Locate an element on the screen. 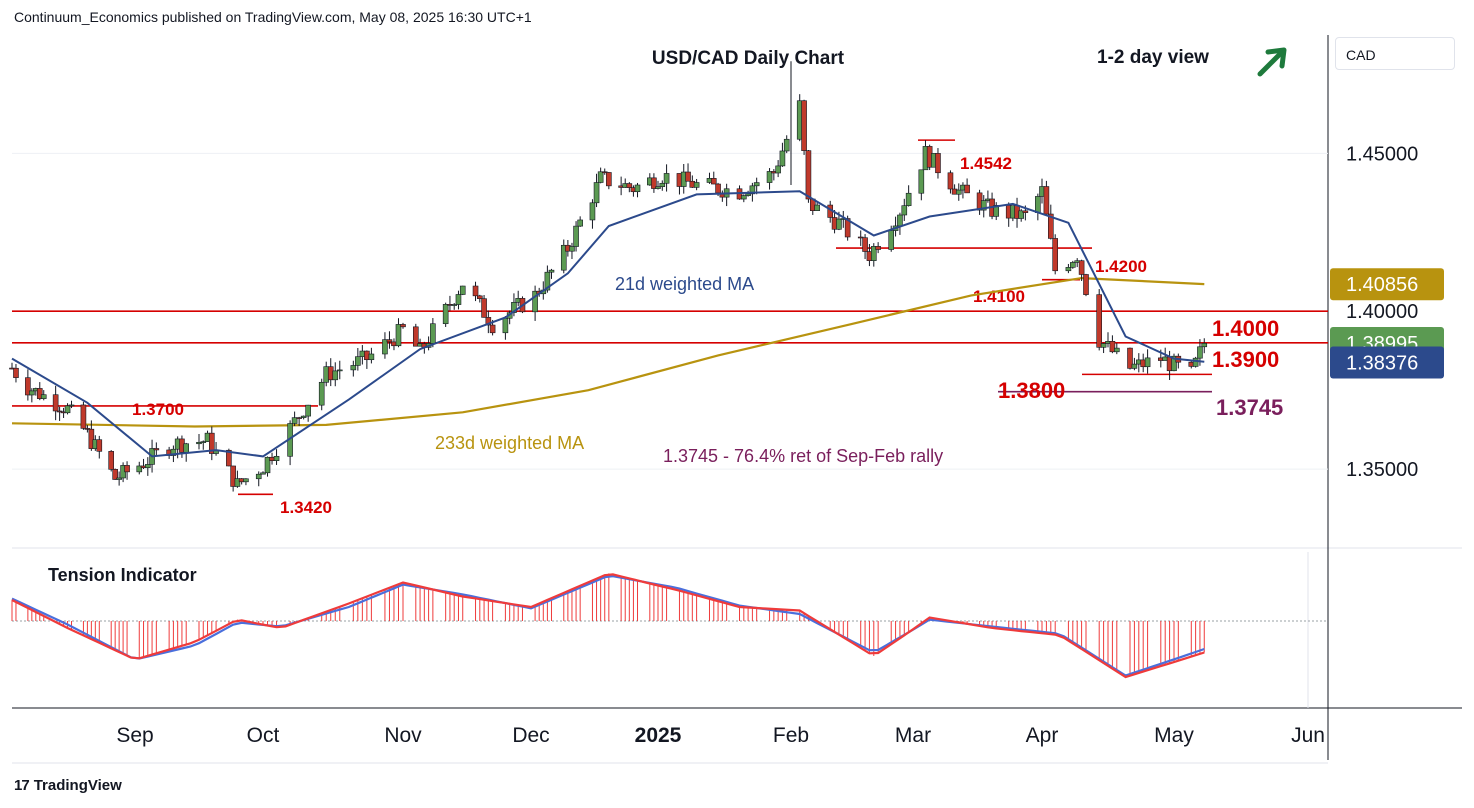 This screenshot has height=808, width=1474. price-tag-label: 1.40856 is located at coordinates (1382, 285).